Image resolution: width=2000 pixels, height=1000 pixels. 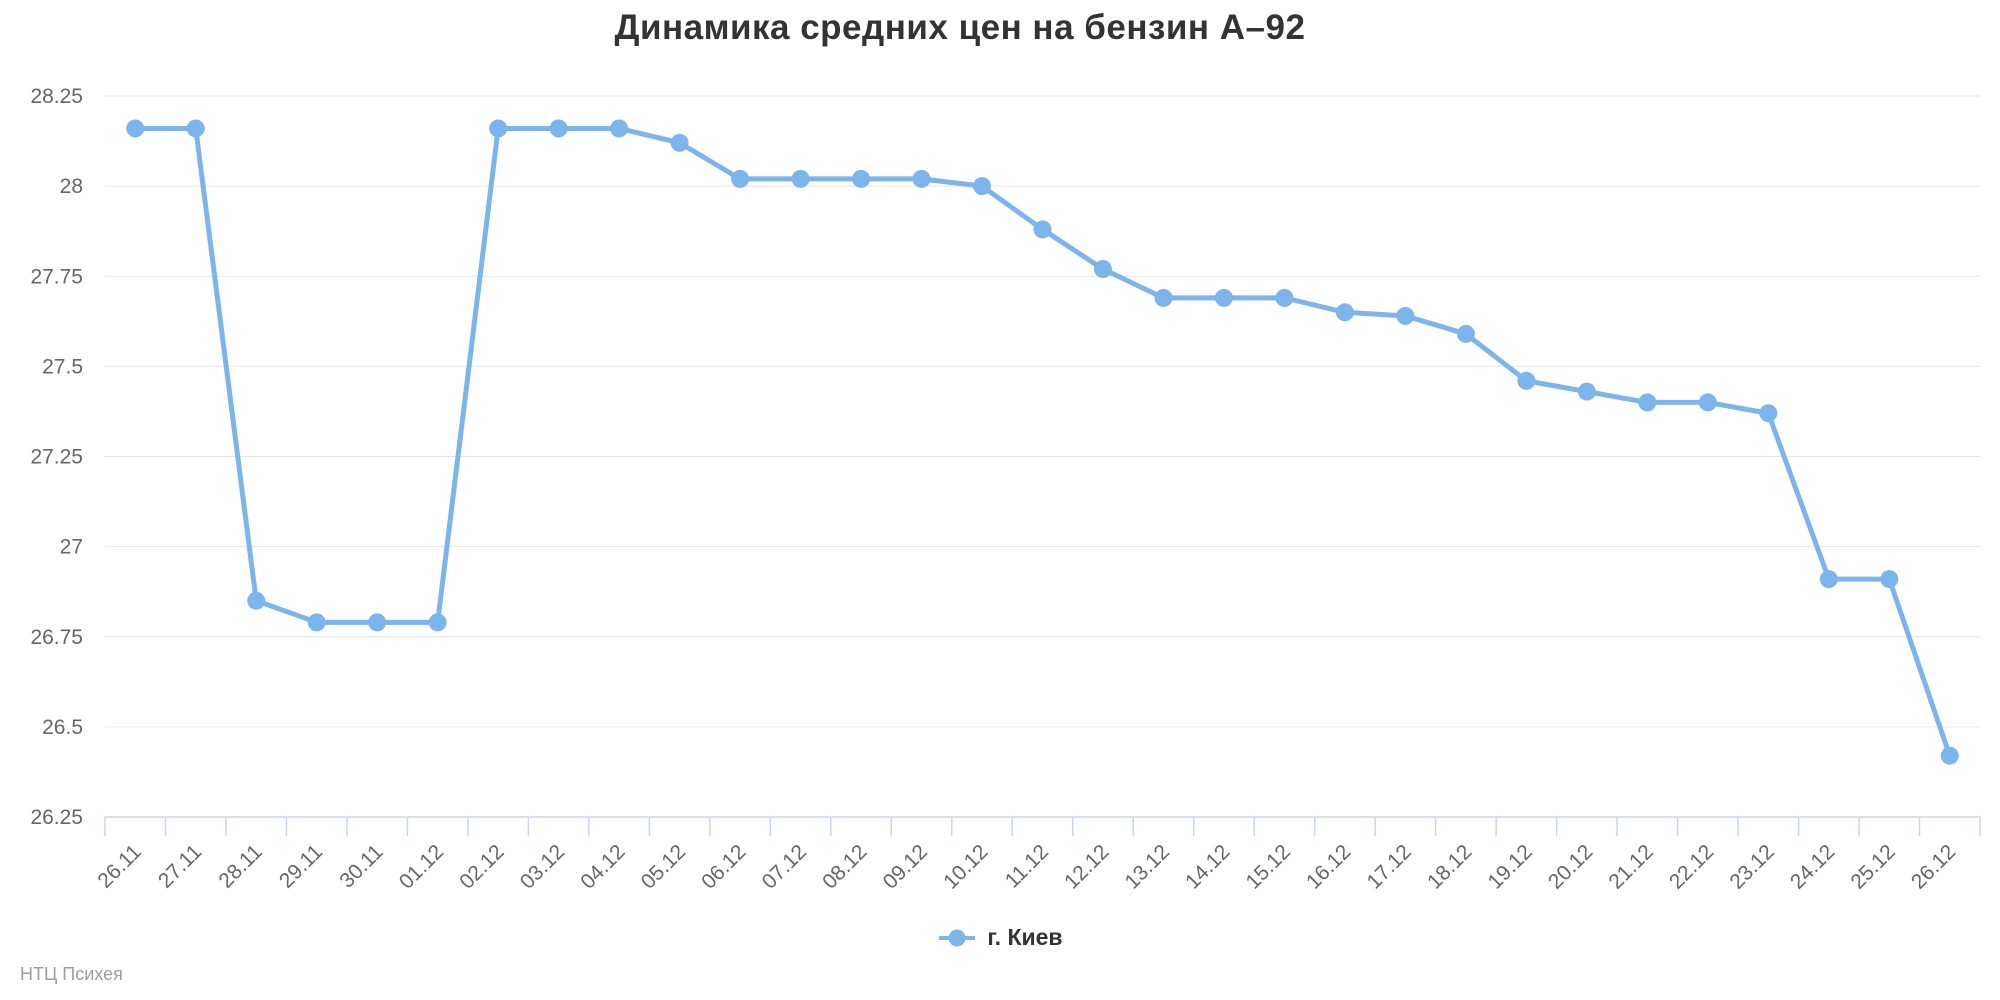 What do you see at coordinates (1389, 866) in the screenshot?
I see `x-axis-label: 17.12` at bounding box center [1389, 866].